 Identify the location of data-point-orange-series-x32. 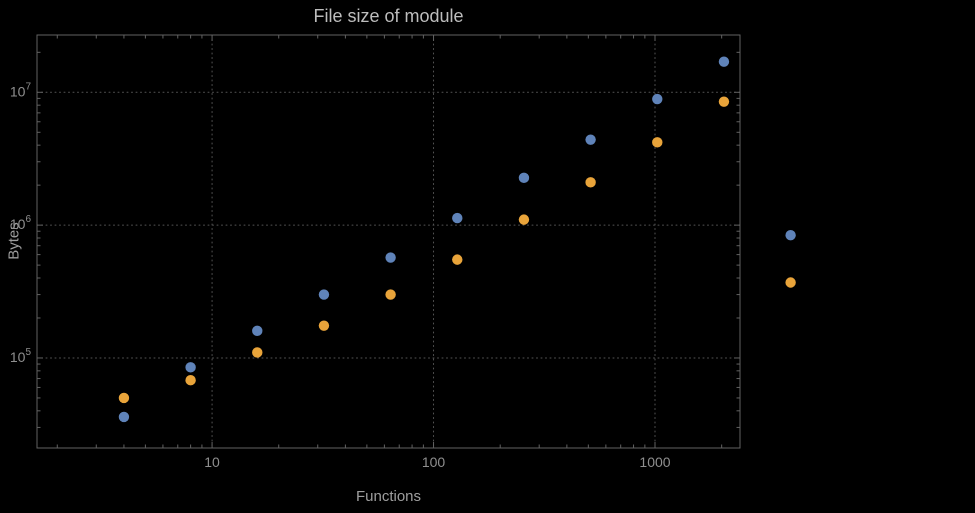
(324, 325).